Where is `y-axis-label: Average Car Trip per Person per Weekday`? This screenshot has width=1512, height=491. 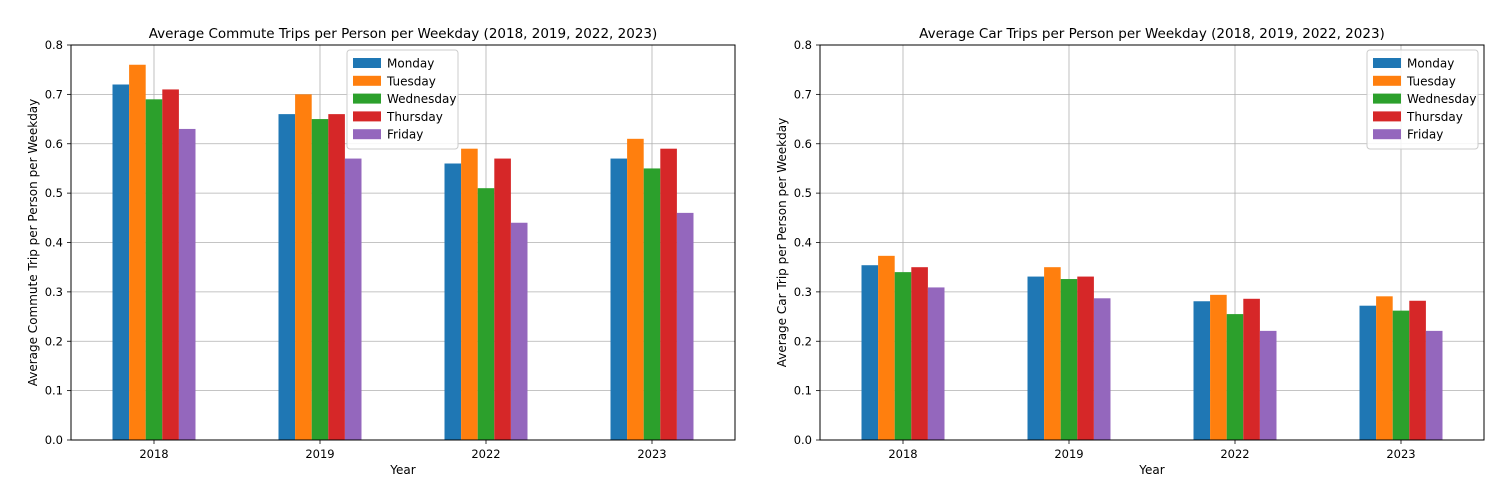
y-axis-label: Average Car Trip per Person per Weekday is located at coordinates (782, 242).